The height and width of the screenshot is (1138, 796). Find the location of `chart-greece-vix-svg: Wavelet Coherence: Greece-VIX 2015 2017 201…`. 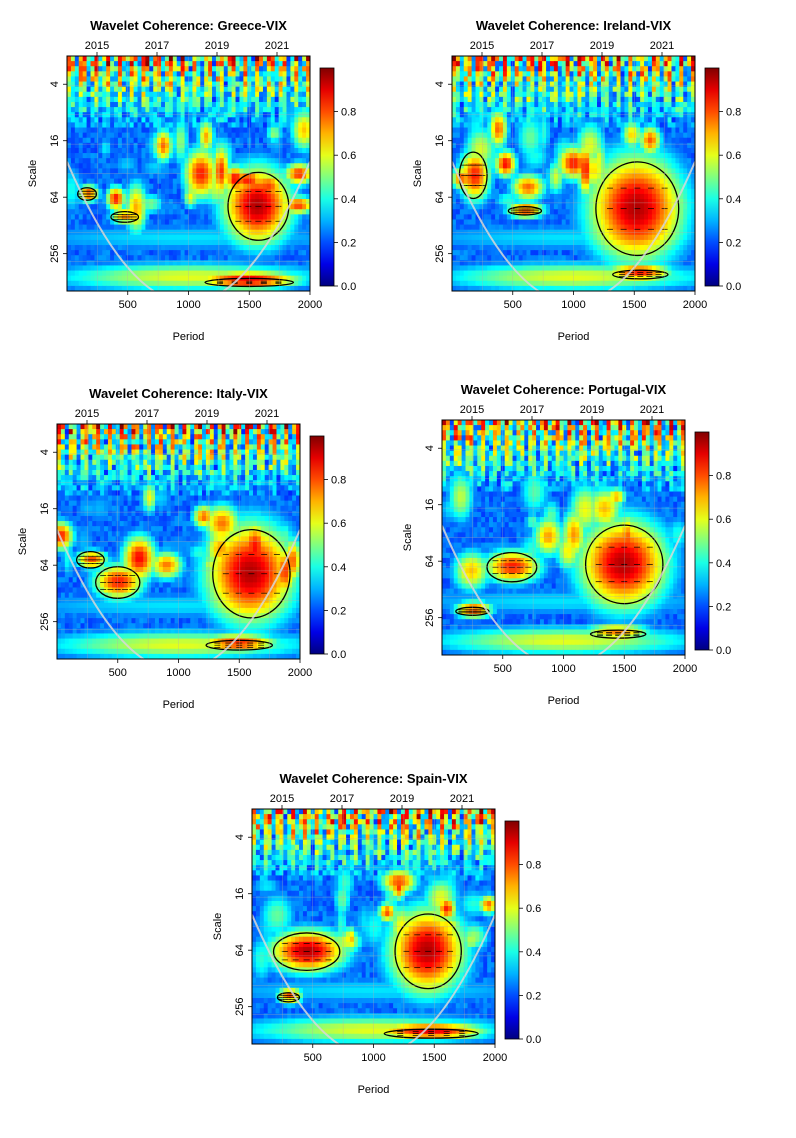

chart-greece-vix-svg: Wavelet Coherence: Greece-VIX 2015 2017 201… is located at coordinates (191, 180).